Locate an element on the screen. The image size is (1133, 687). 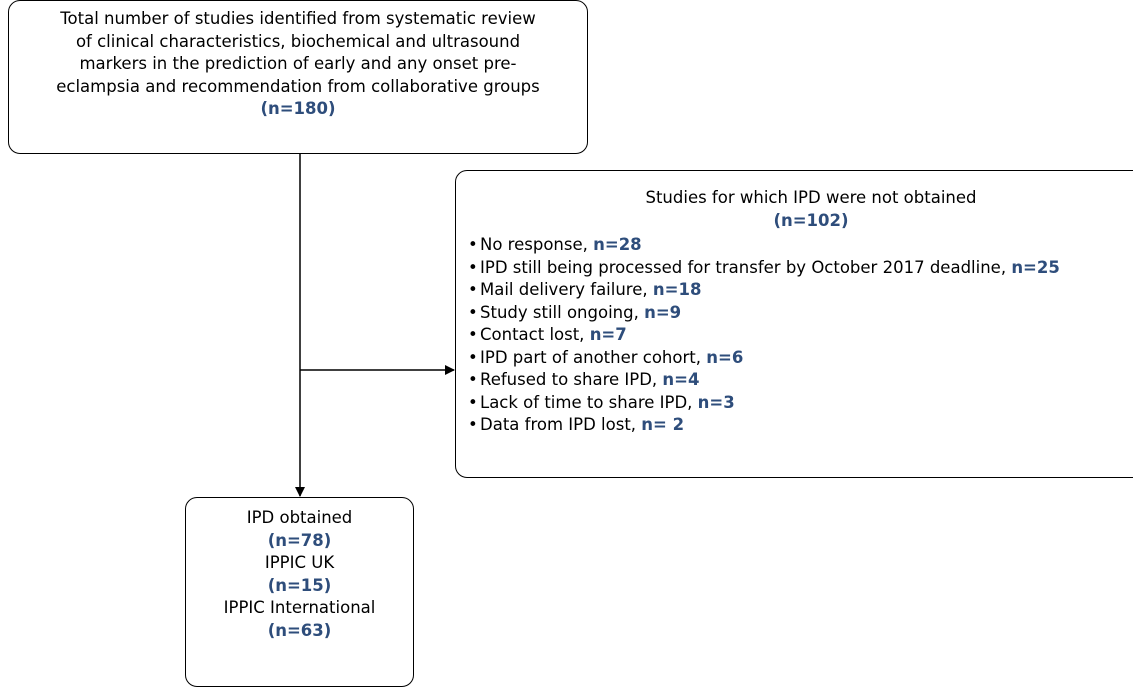
bullet-item: Lack of time to share IPD, n=3 is located at coordinates (800, 403).